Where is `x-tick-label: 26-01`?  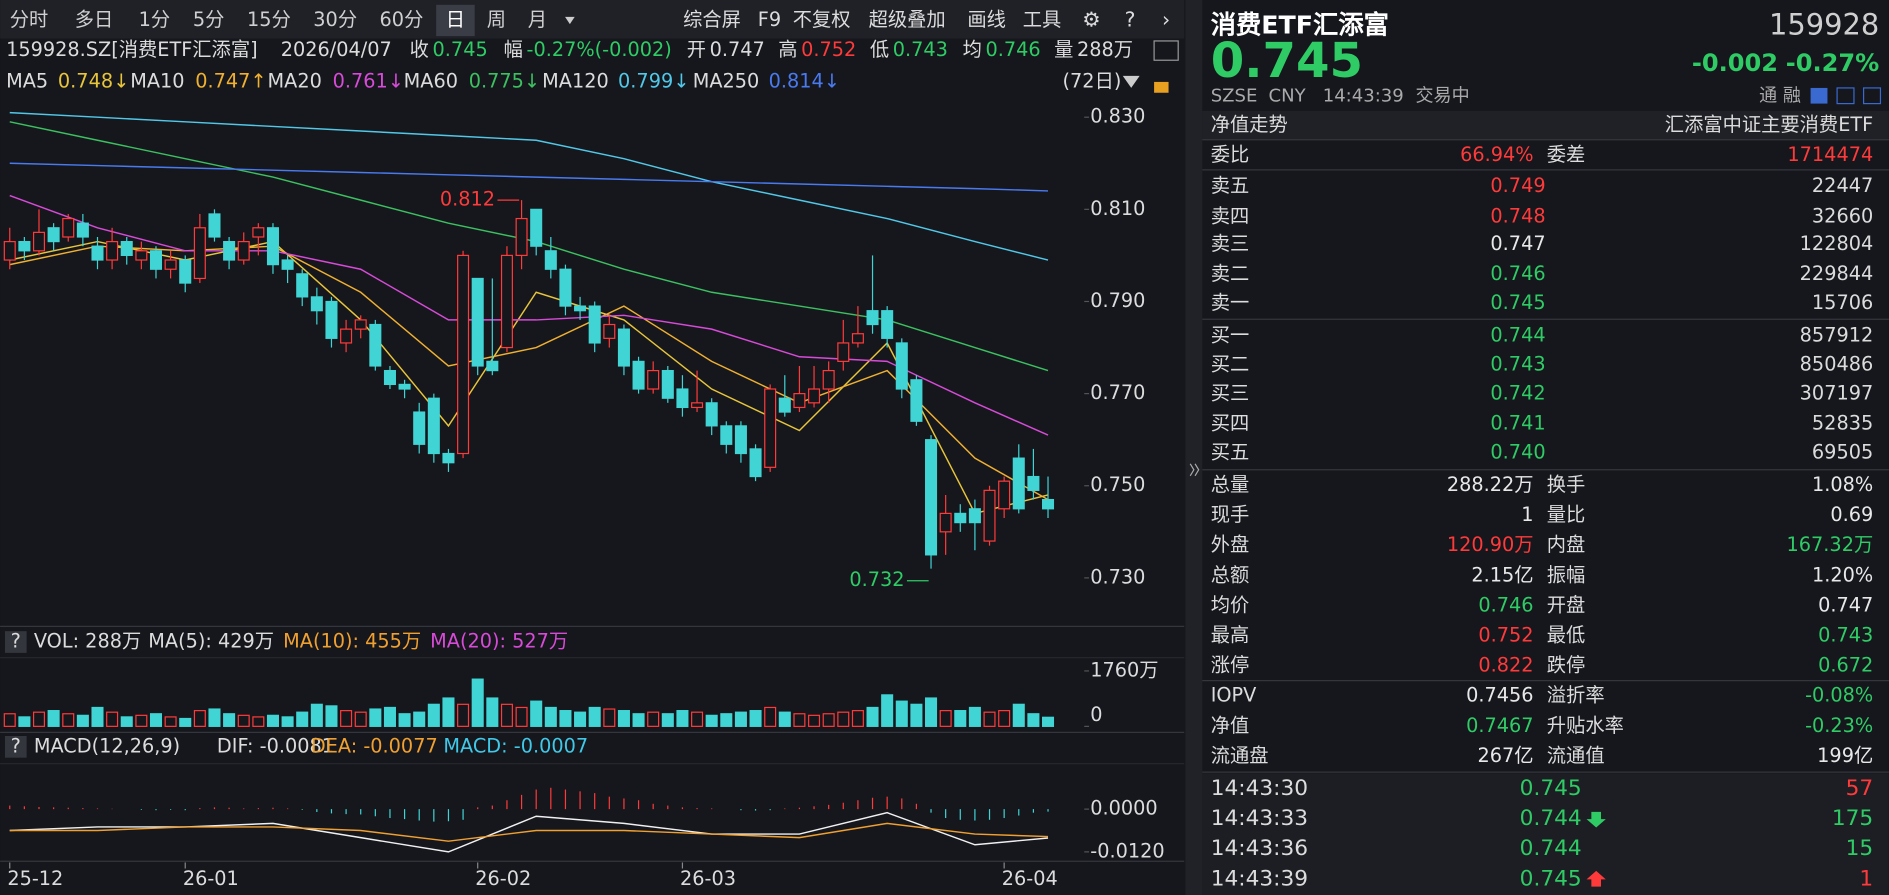 x-tick-label: 26-01 is located at coordinates (211, 878).